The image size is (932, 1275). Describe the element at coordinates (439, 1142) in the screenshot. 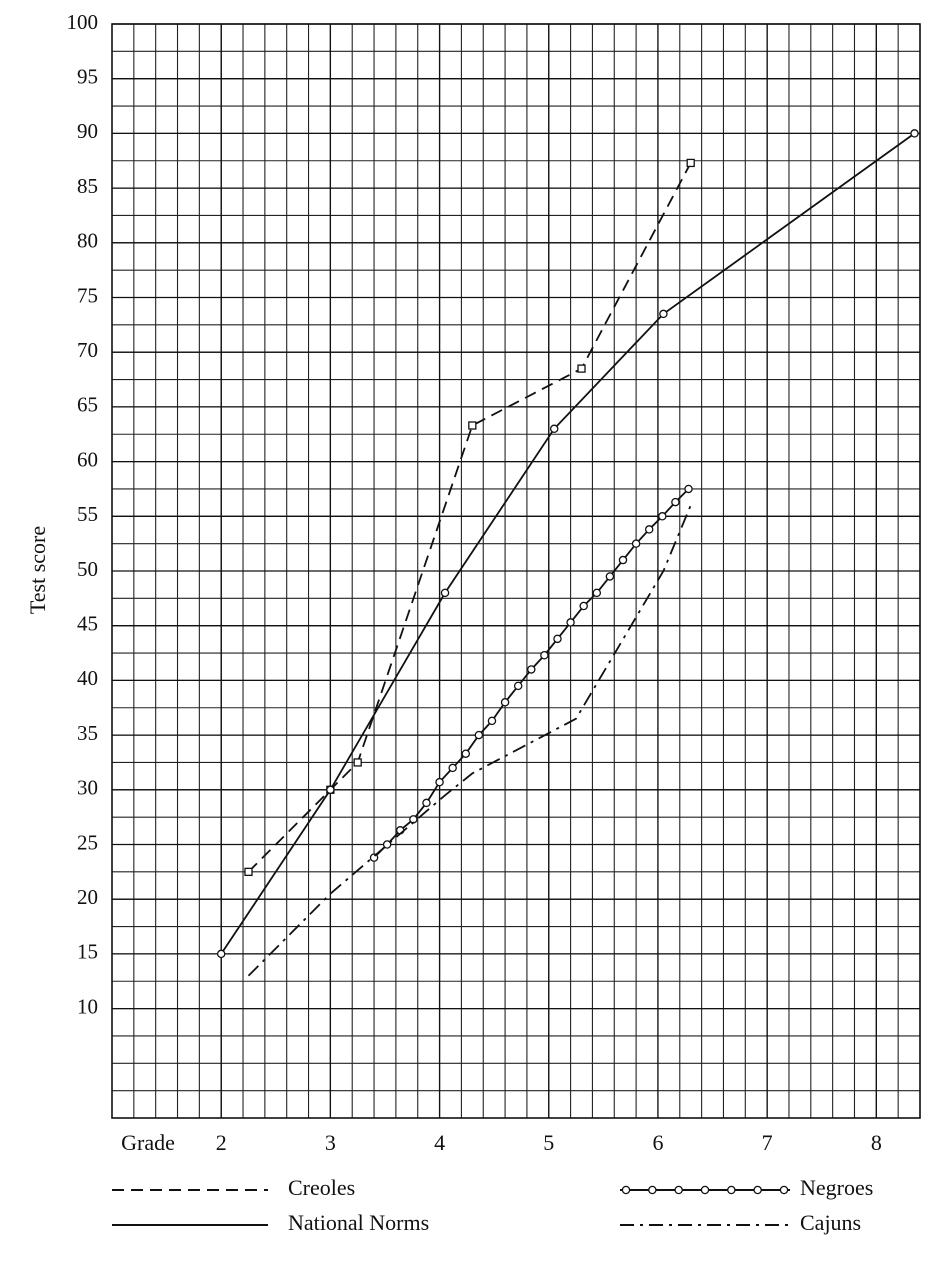

I see `x-tick-label: 4` at that location.